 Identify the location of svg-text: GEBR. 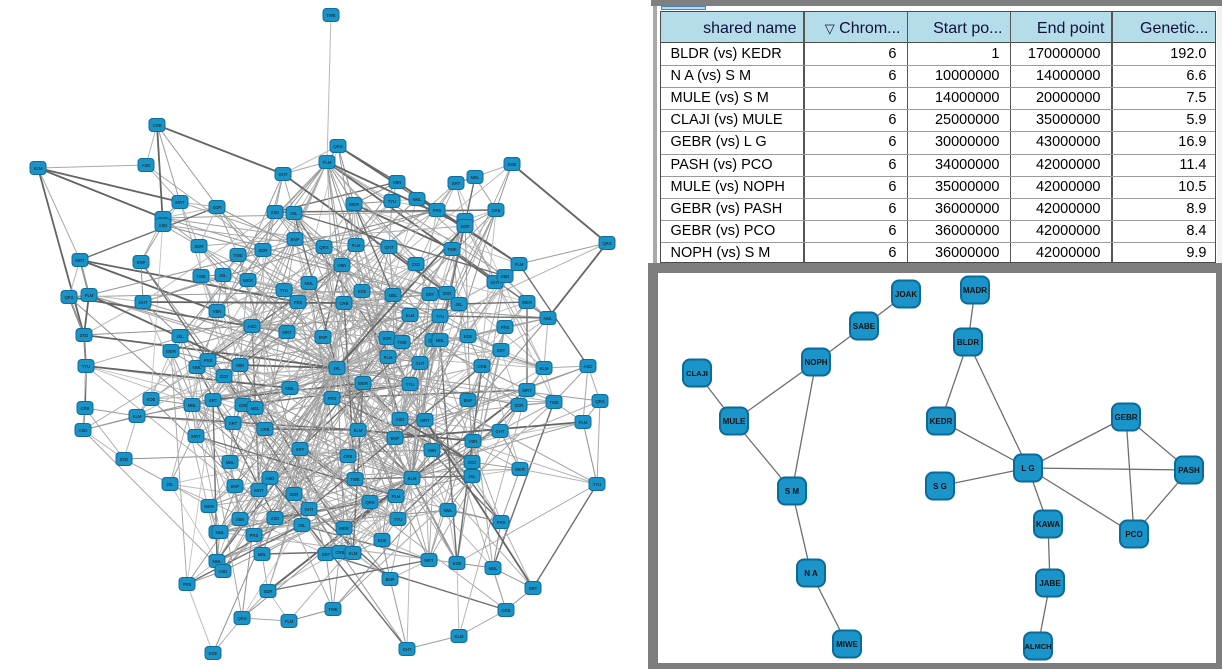
(1125, 417).